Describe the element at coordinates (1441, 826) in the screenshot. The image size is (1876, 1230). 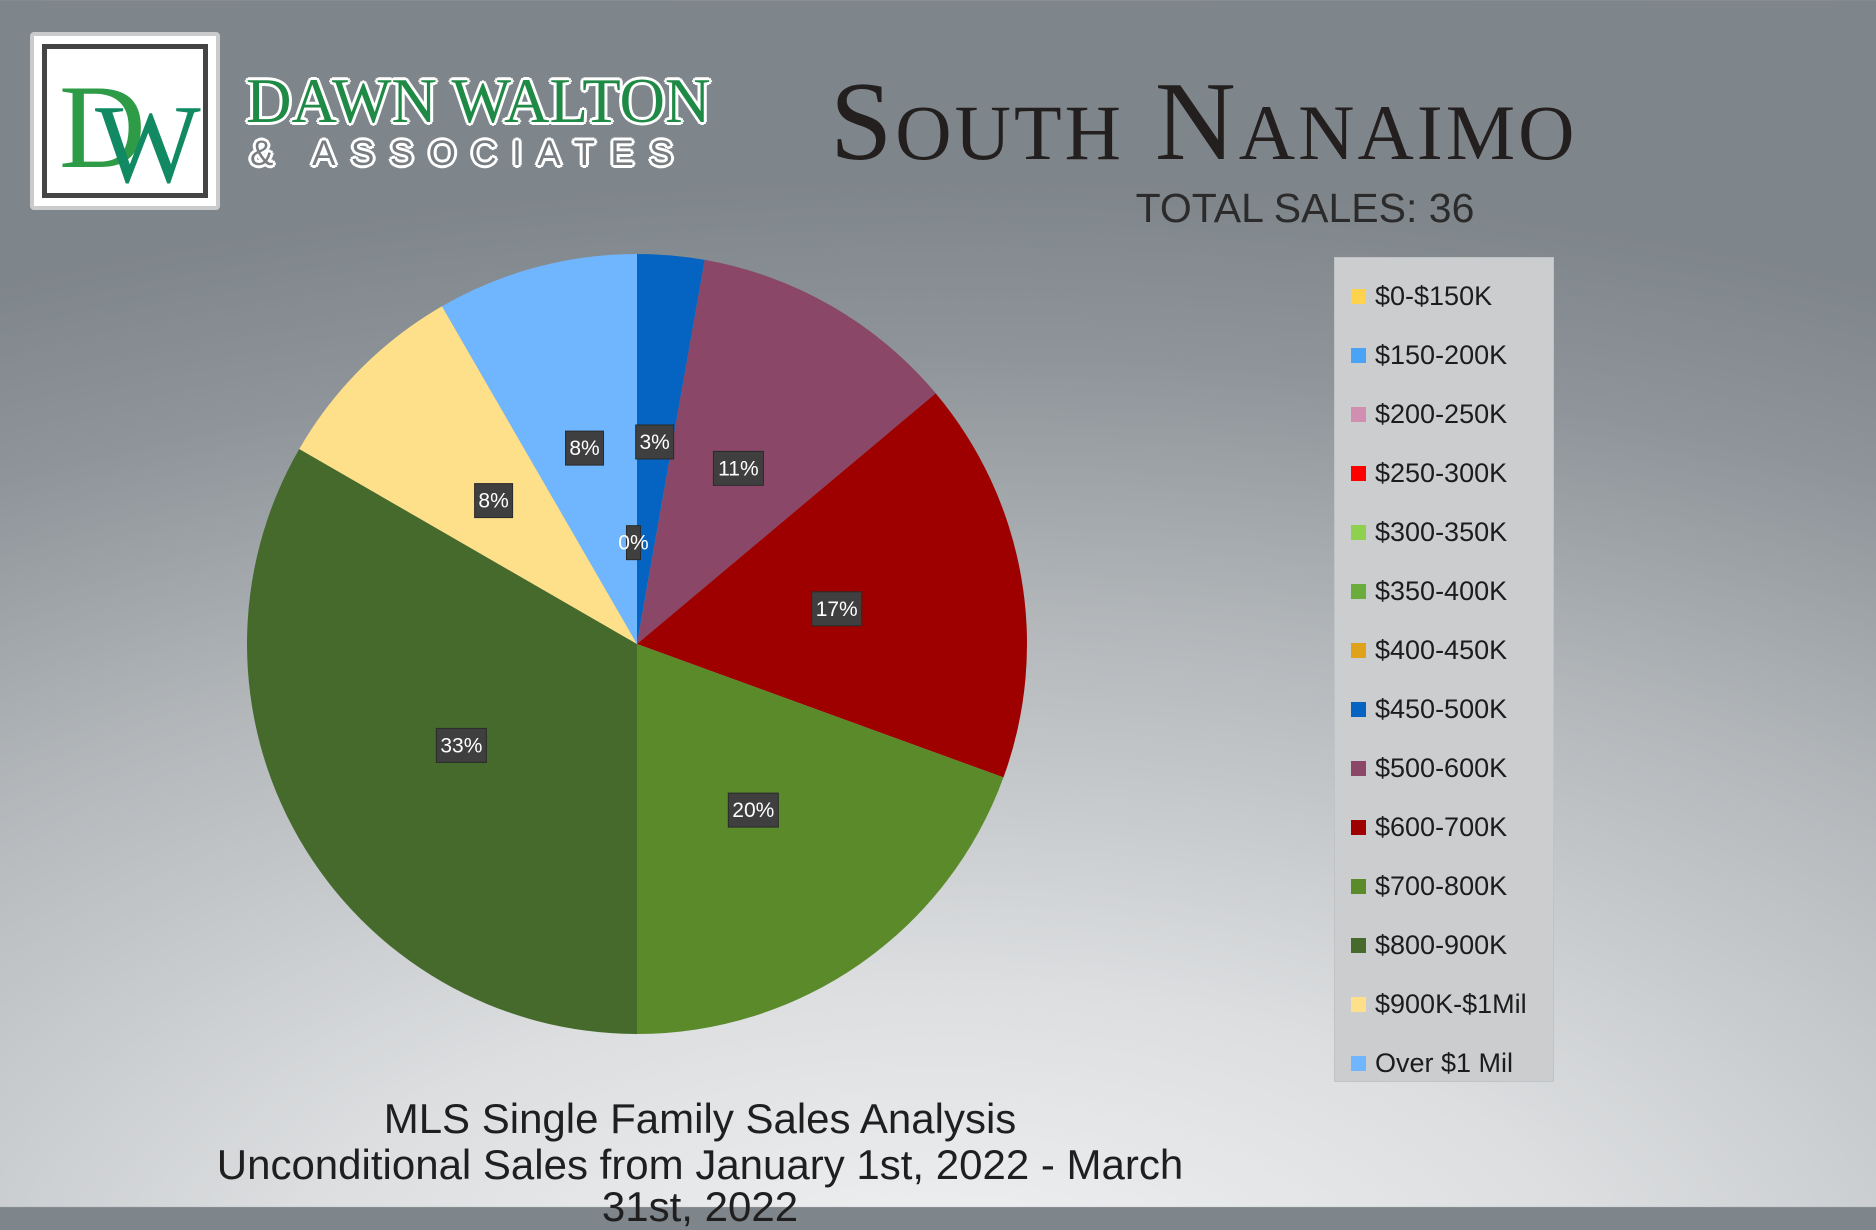
I see `legend-label: $600-700K` at that location.